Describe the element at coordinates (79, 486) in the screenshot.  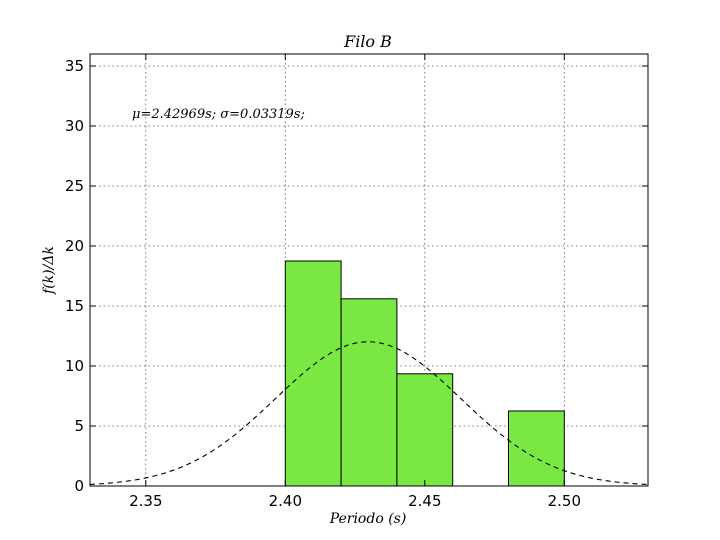
I see `y-tick-label-0: 0` at that location.